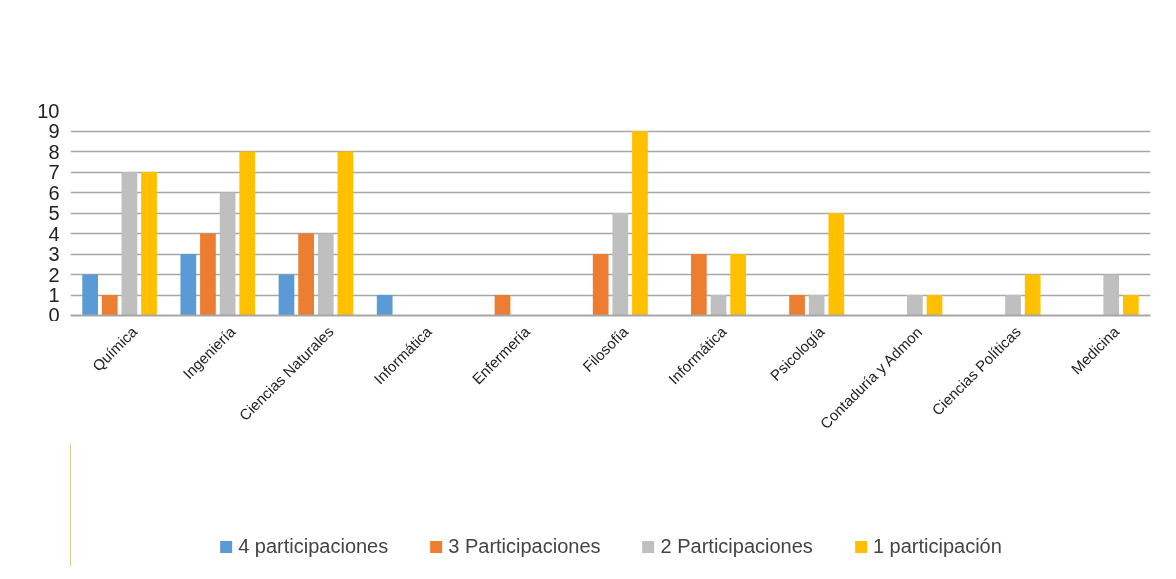 This screenshot has width=1176, height=579. What do you see at coordinates (54, 213) in the screenshot?
I see `y-tick-label: 5` at bounding box center [54, 213].